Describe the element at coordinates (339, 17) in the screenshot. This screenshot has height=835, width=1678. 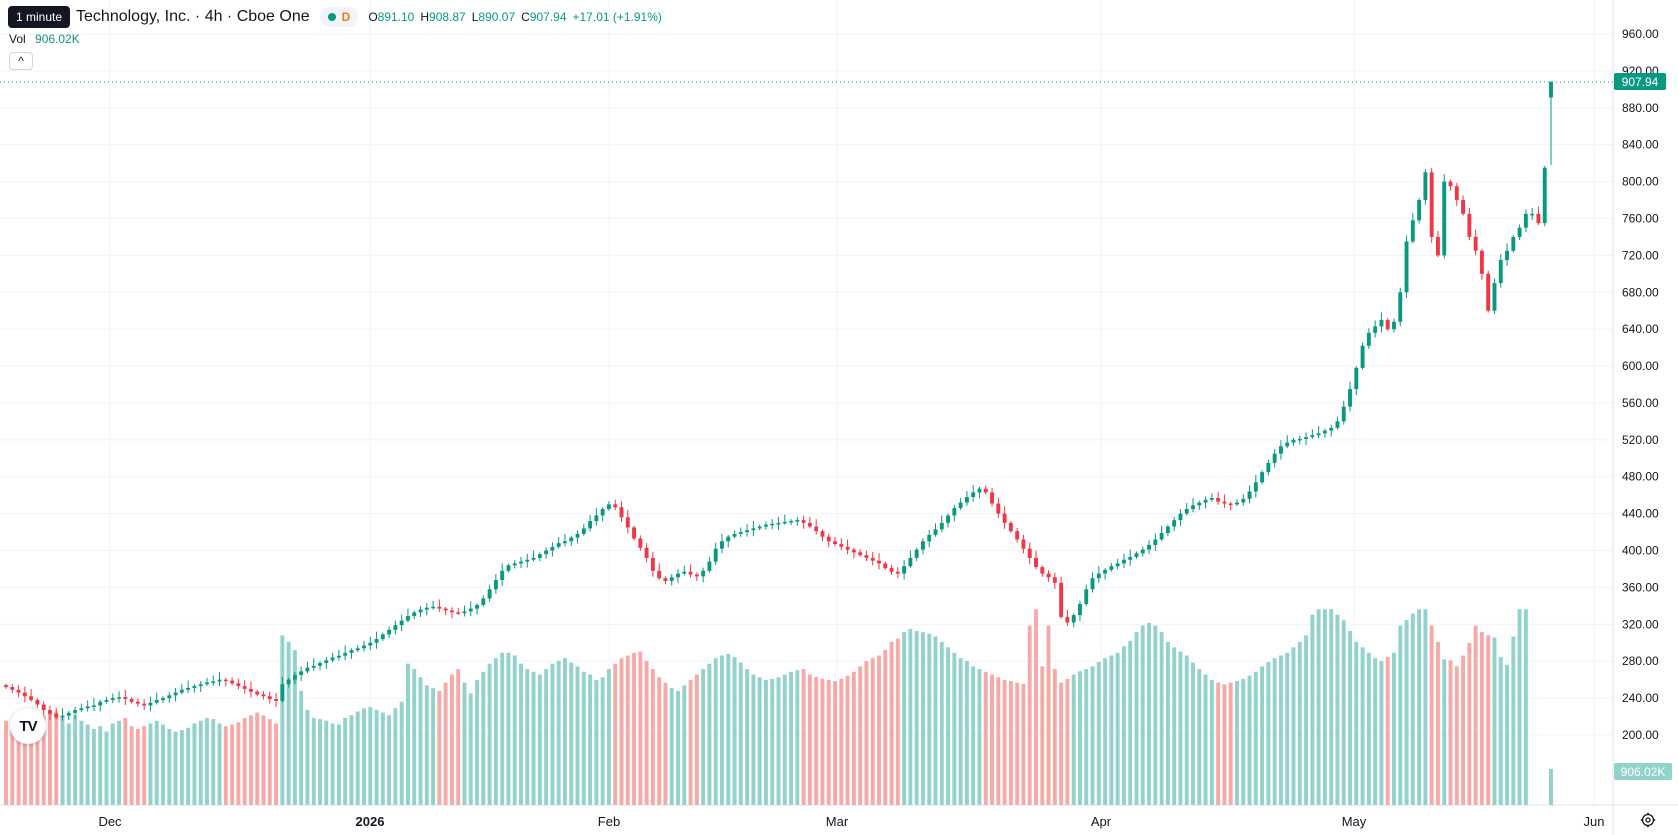
I see `market-status-pill: D` at that location.